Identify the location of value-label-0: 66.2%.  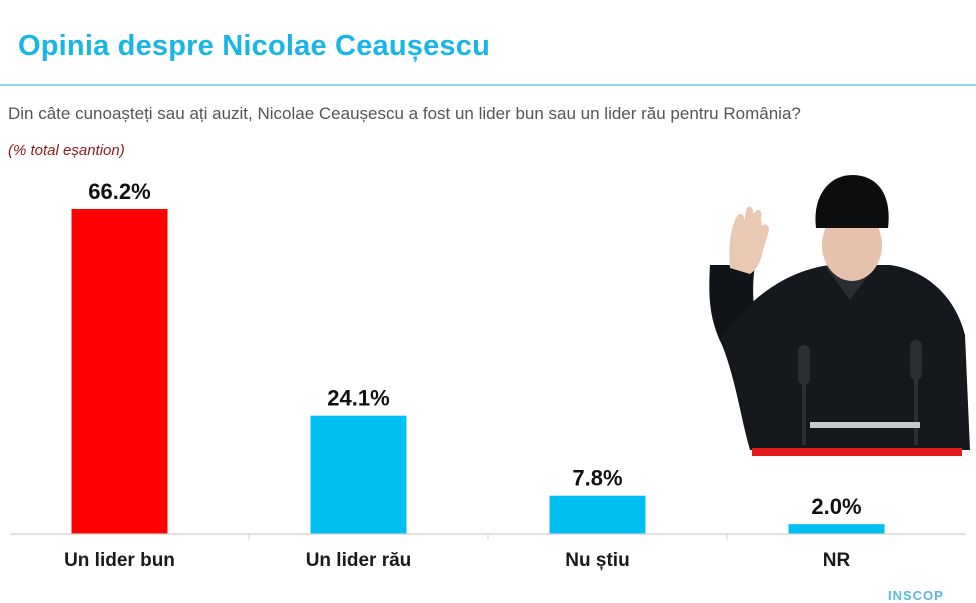
(119, 191).